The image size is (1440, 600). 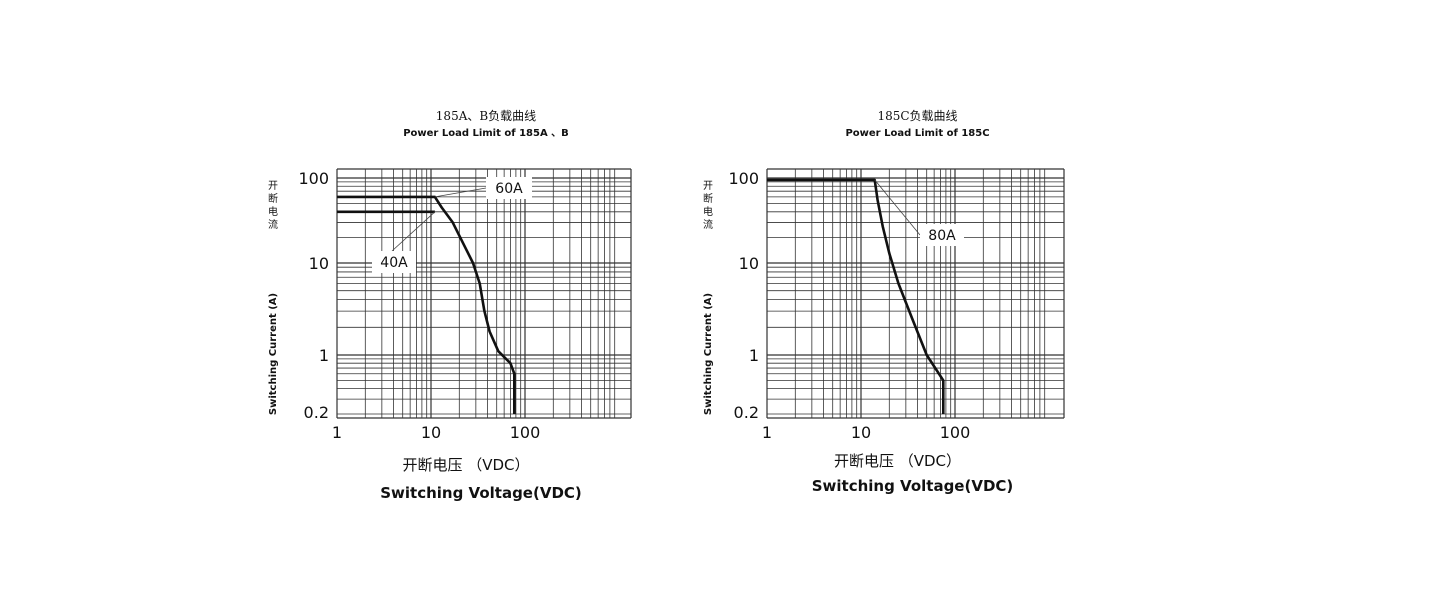 I want to click on series-label: 60A, so click(x=509, y=189).